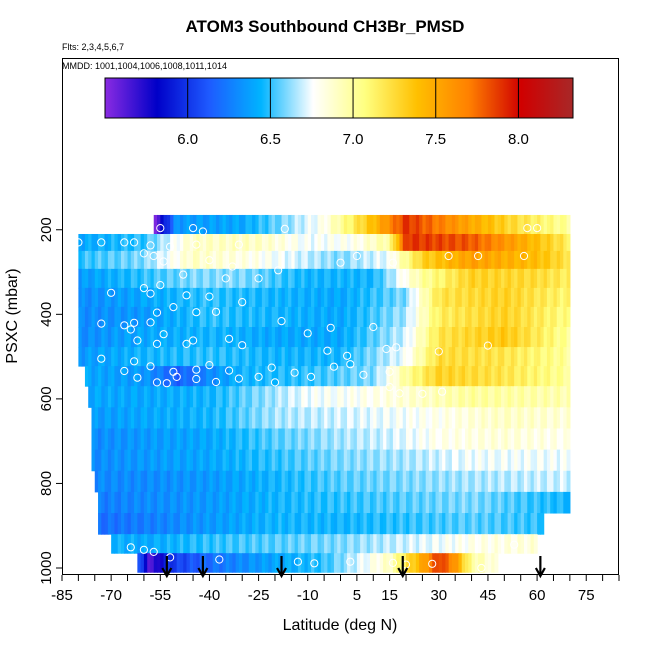 This screenshot has height=650, width=650. What do you see at coordinates (339, 98) in the screenshot?
I see `colorbar-bar` at bounding box center [339, 98].